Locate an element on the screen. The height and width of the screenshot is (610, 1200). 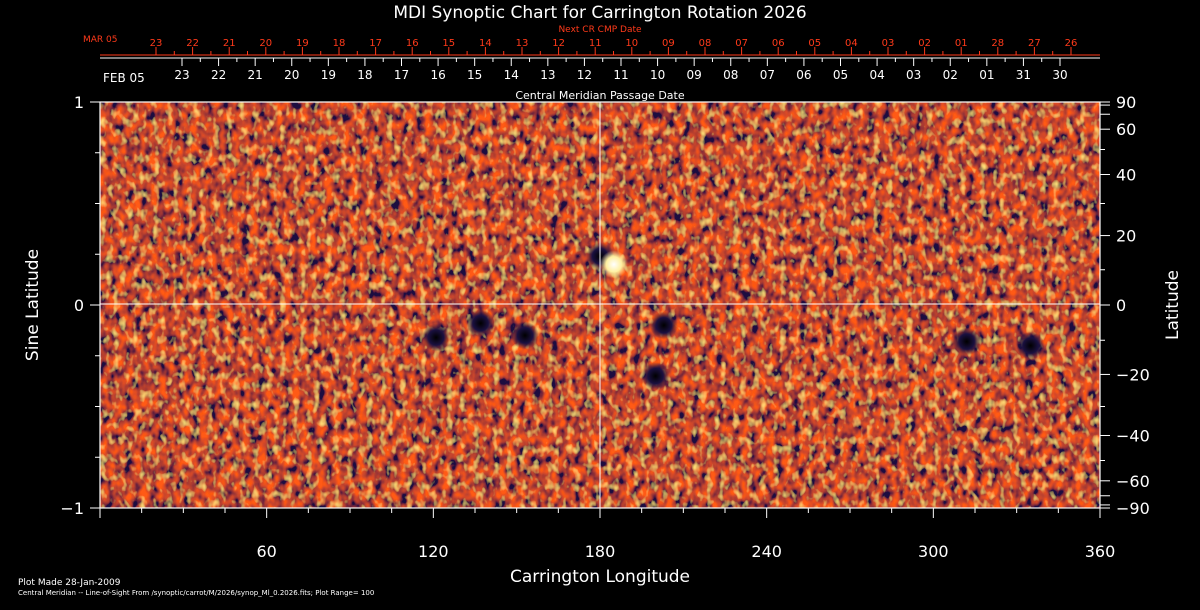
cmp-day-label: 01 is located at coordinates (986, 75).